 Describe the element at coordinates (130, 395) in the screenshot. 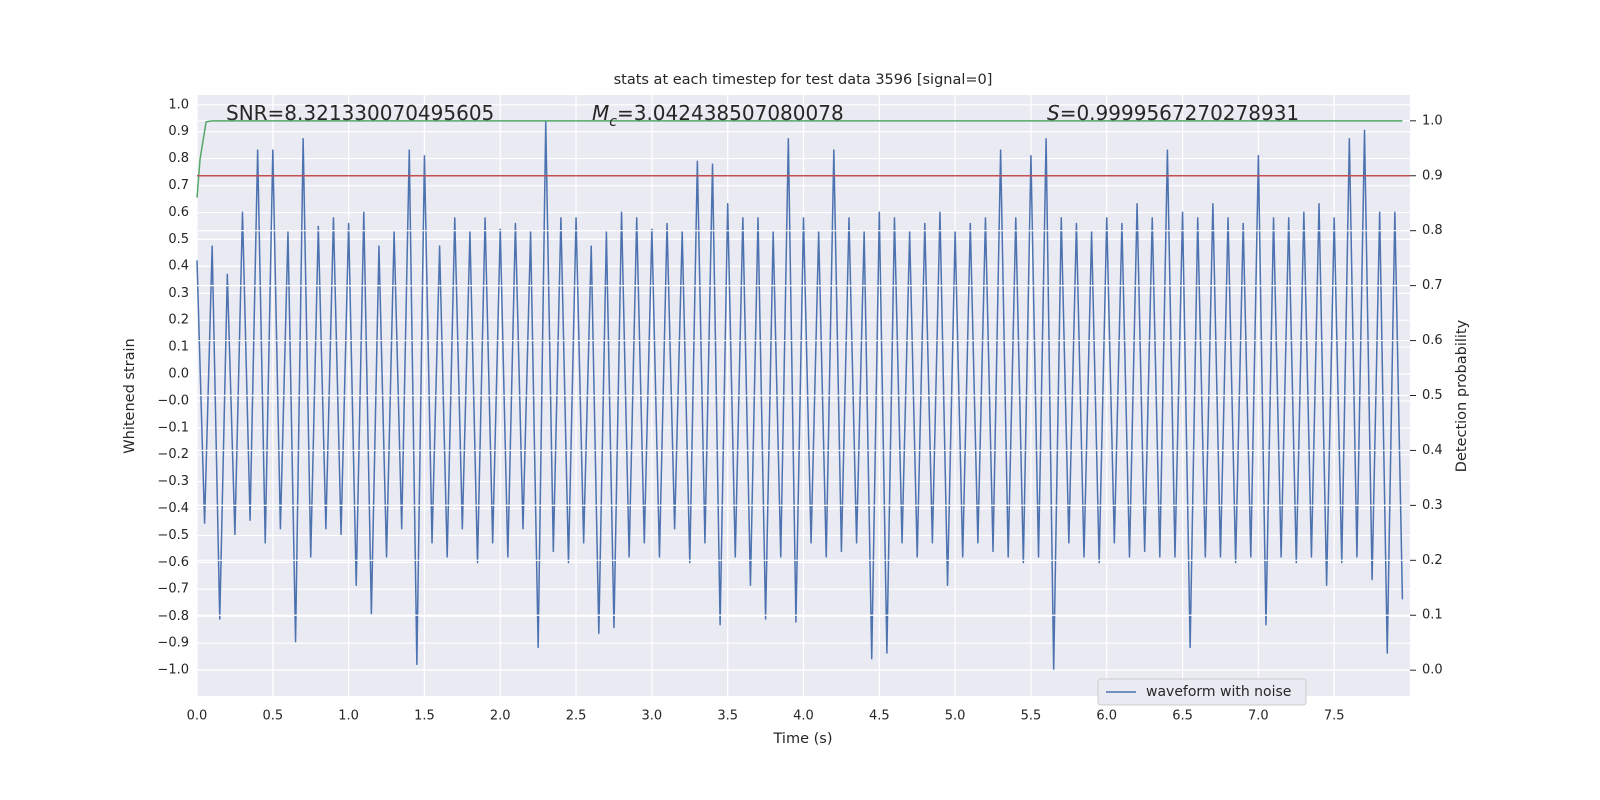

I see `y-axis-label: Whitened strain` at that location.